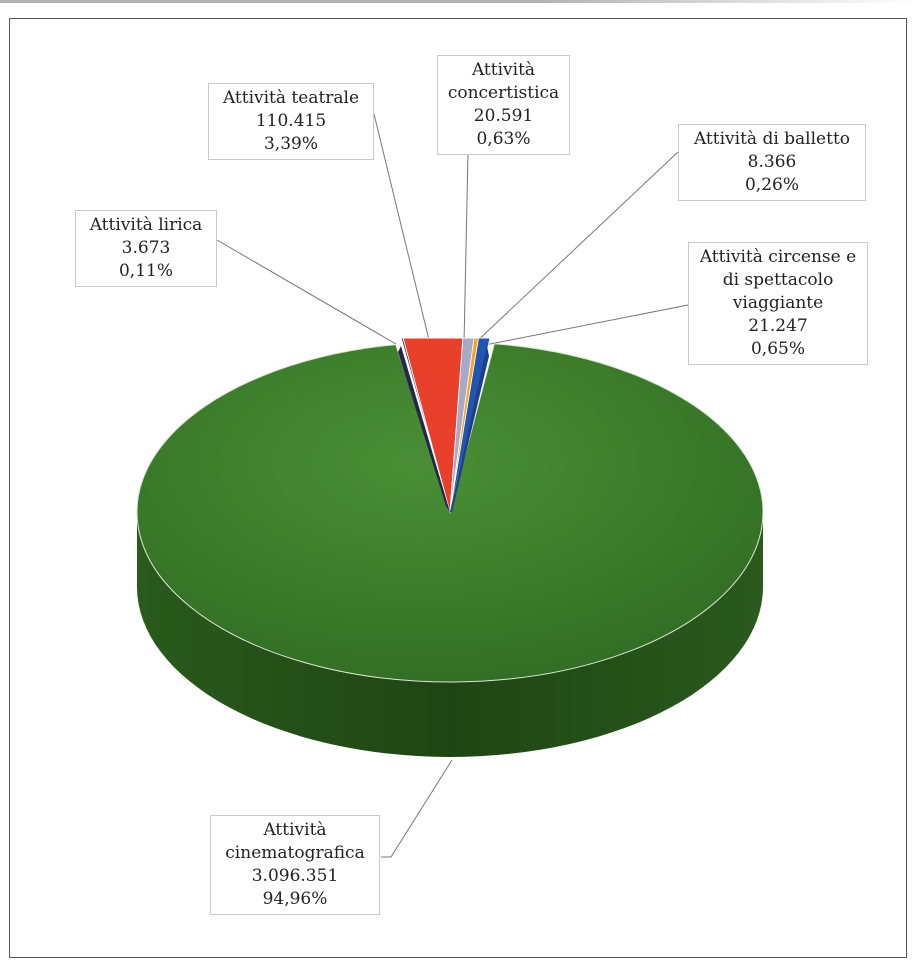 The image size is (917, 968). I want to click on leader-line-teatrale, so click(402, 229).